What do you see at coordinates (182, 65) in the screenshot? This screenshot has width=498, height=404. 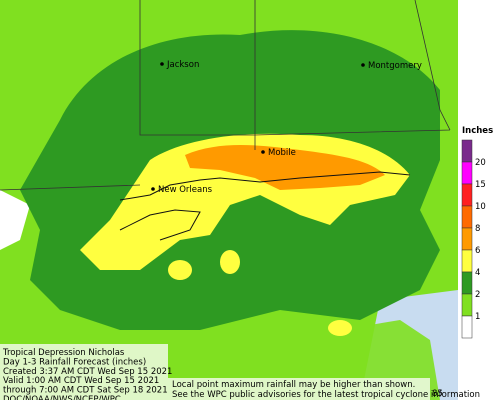 I see `city-label: Jackson` at bounding box center [182, 65].